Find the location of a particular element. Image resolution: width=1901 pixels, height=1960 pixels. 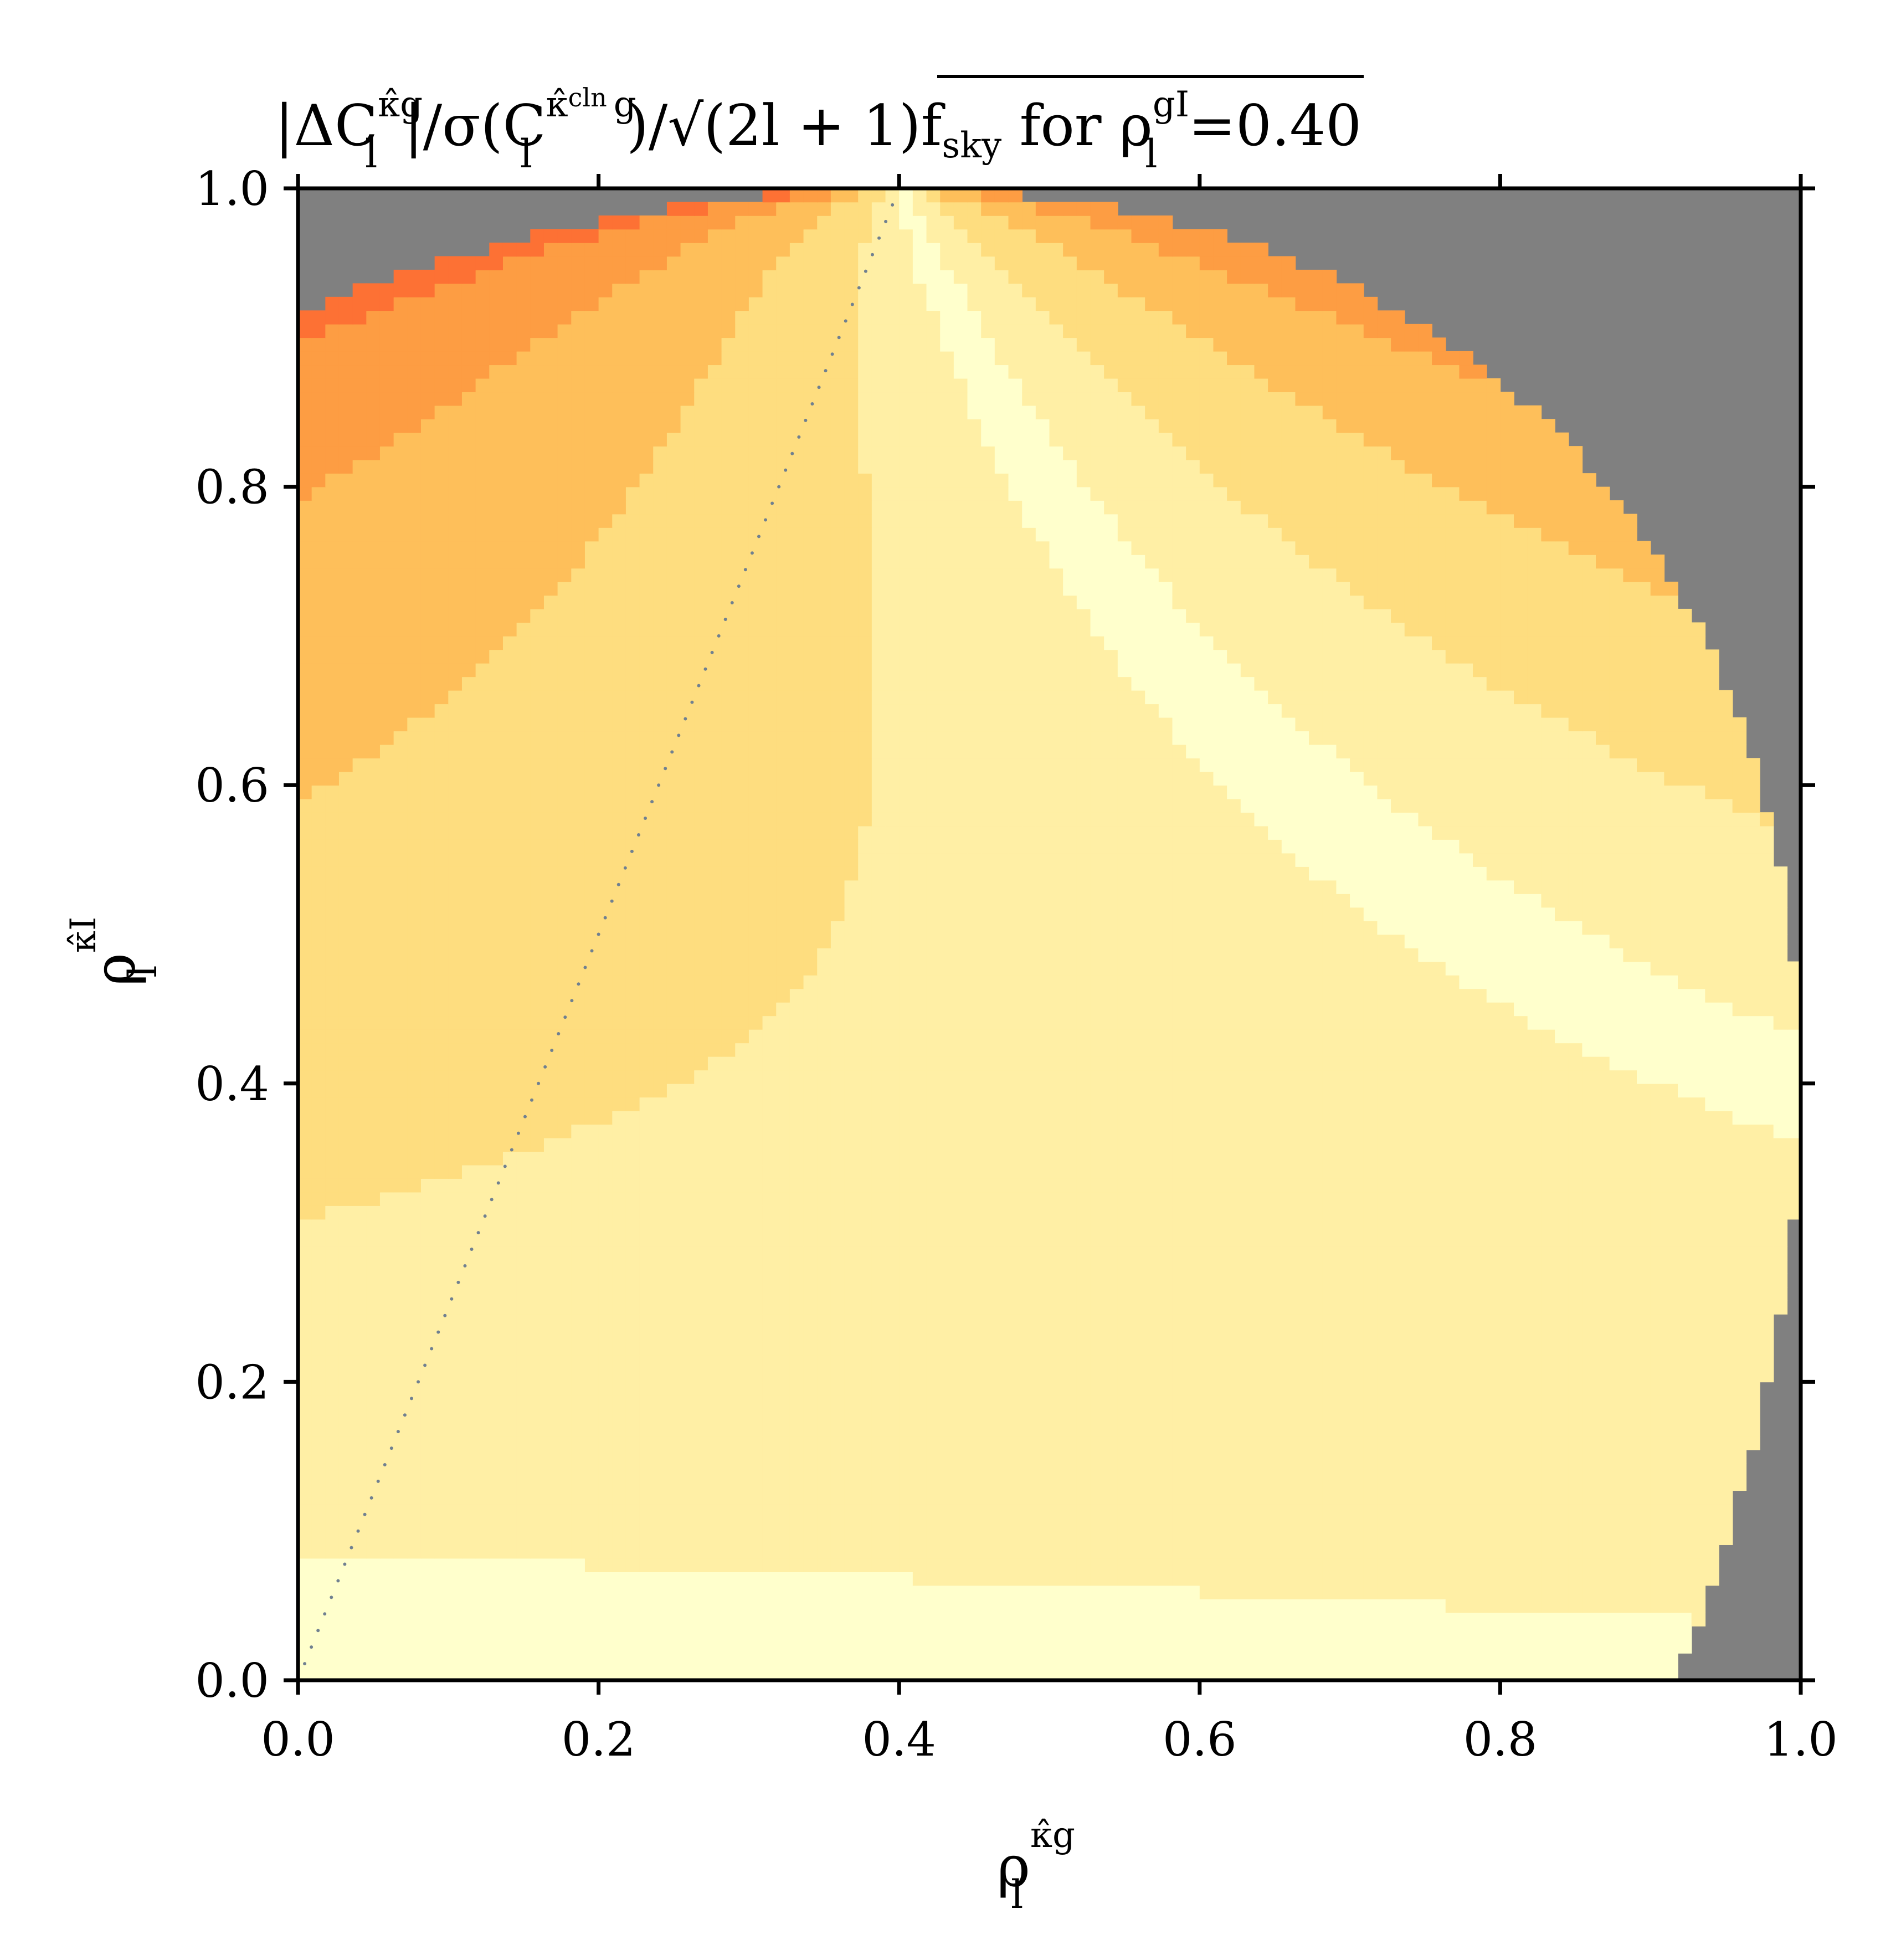

heat-cell-2043 is located at coordinates (1179, 1416).